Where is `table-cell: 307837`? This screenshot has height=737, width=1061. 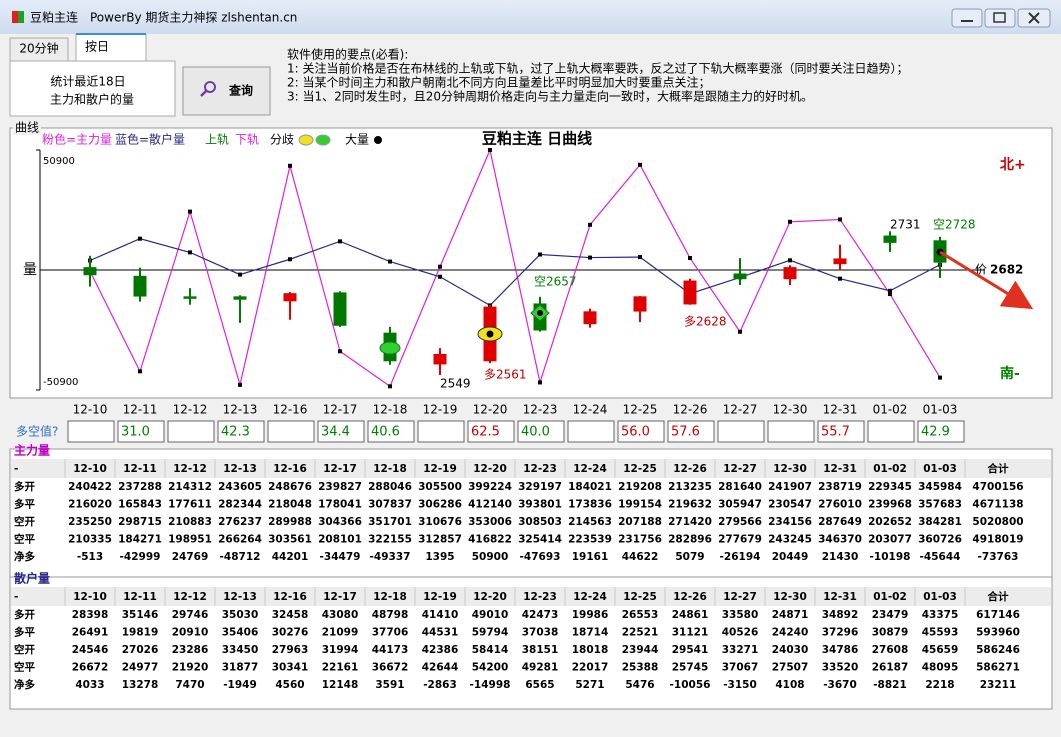 table-cell: 307837 is located at coordinates (390, 504).